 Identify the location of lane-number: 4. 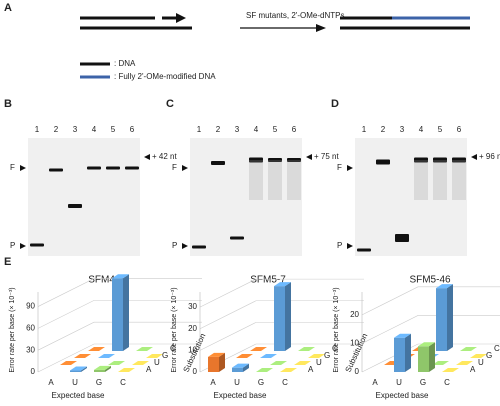
(421, 129).